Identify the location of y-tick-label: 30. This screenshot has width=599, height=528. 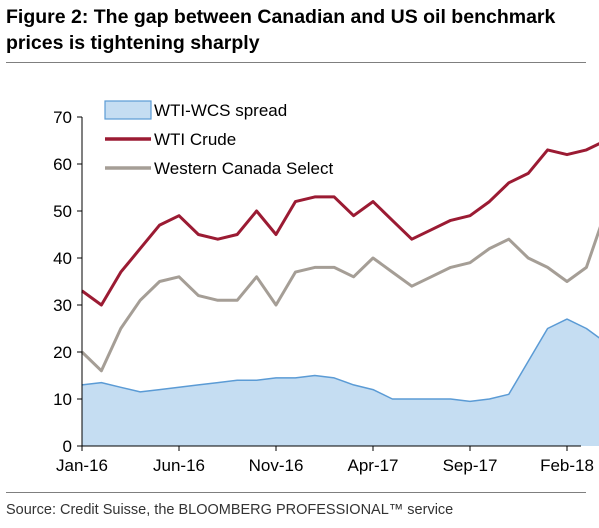
(62, 305).